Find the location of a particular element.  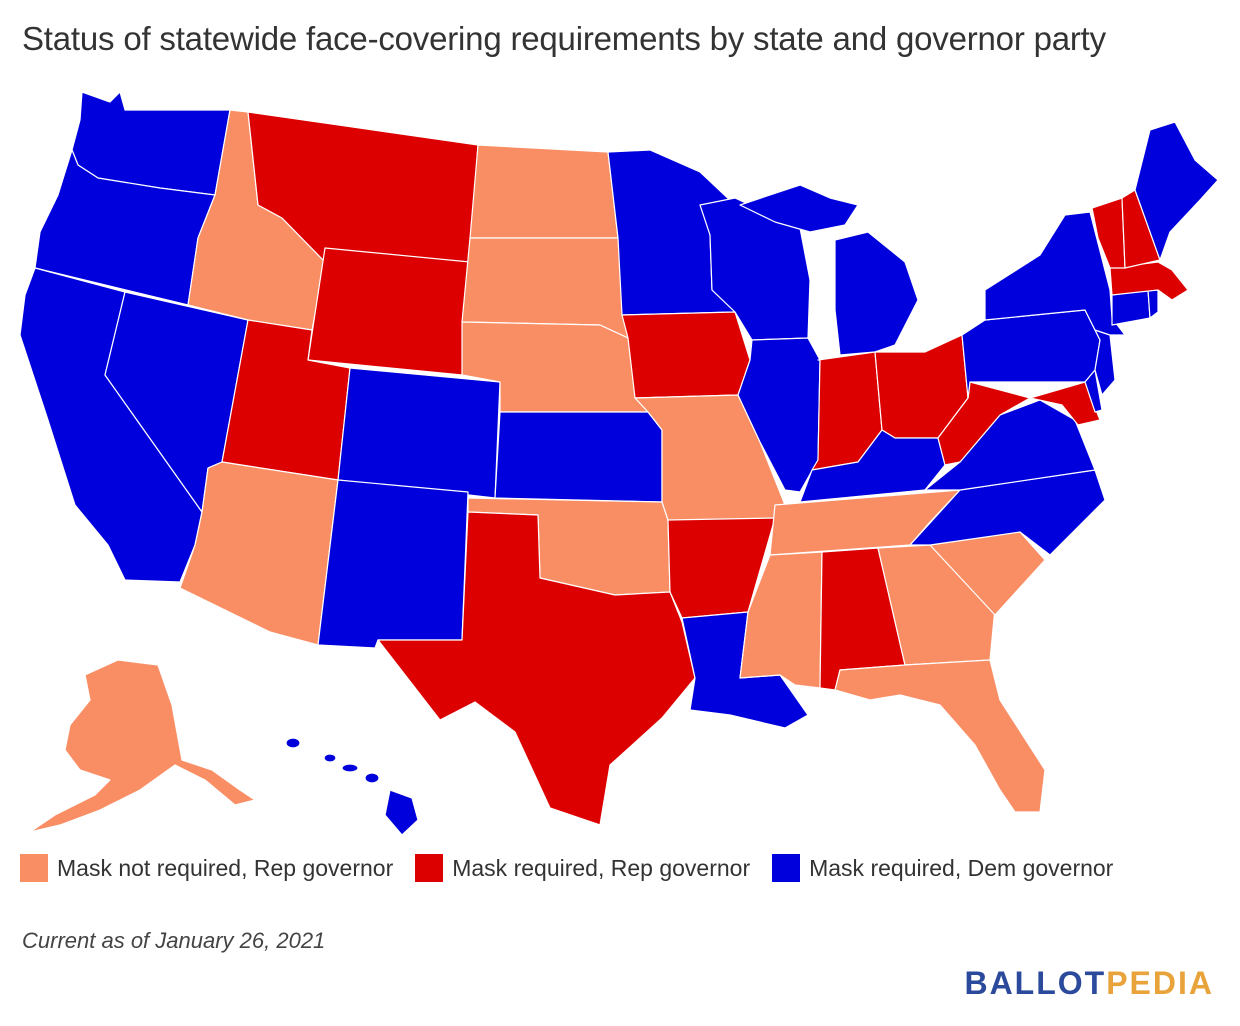

logo-part-1: BALLOT is located at coordinates (1035, 983).